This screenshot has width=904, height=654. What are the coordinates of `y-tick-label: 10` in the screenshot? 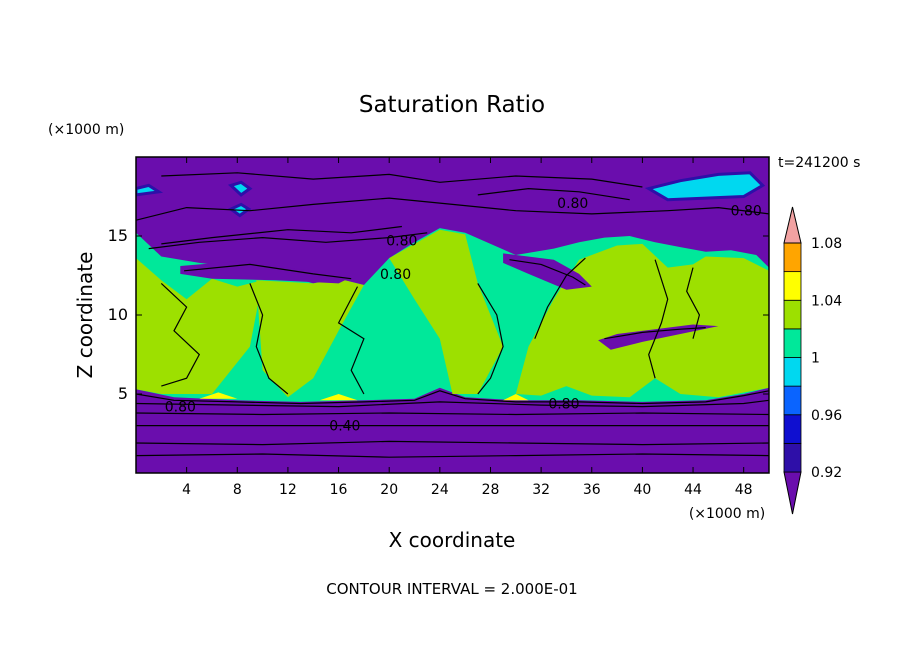 It's located at (118, 314).